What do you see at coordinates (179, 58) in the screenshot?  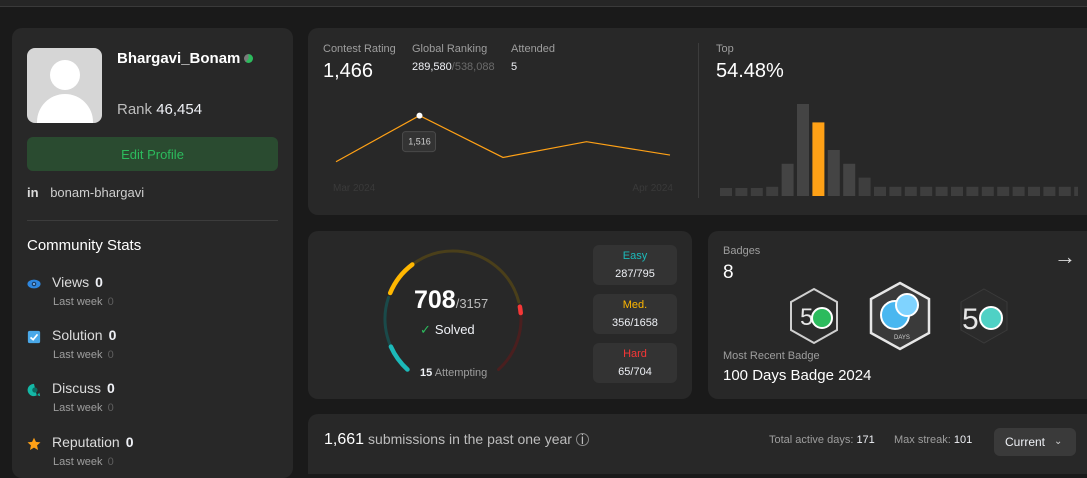 I see `username: Bhargavi_Bonam` at bounding box center [179, 58].